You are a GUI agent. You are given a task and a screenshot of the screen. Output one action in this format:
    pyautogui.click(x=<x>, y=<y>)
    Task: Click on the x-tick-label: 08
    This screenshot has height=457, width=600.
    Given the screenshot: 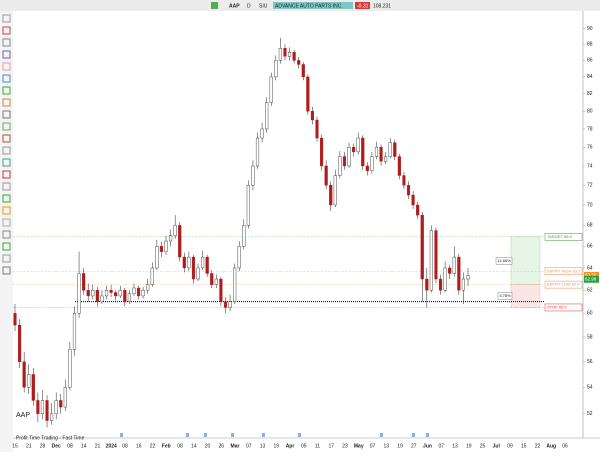 What is the action you would take?
    pyautogui.click(x=70, y=446)
    